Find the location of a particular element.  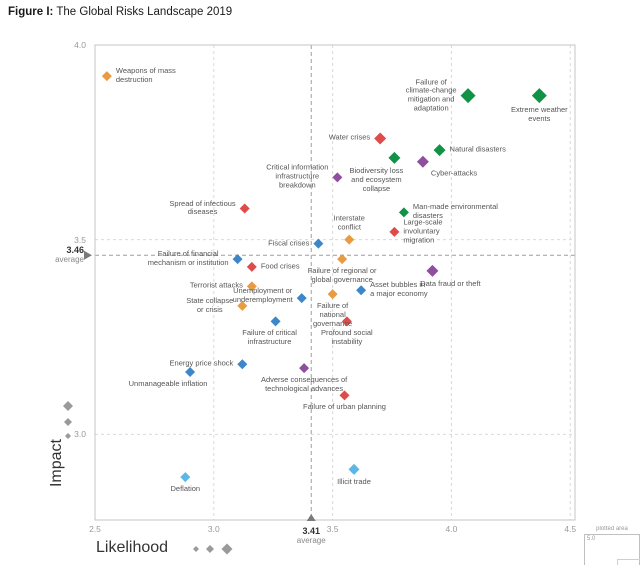

risk-point-fiscal-crises is located at coordinates (318, 243).